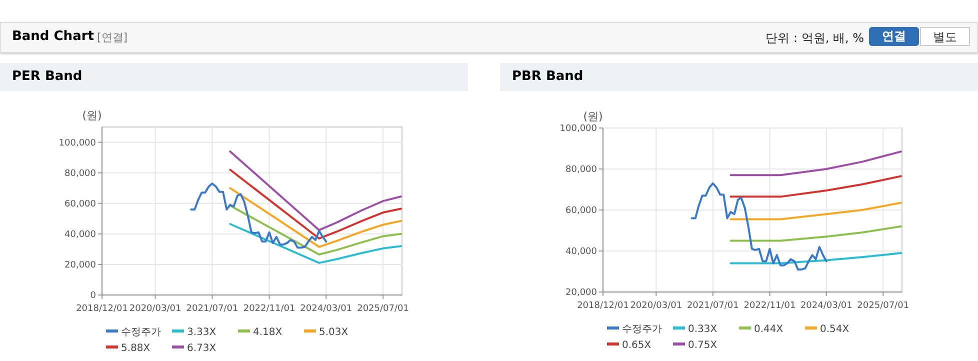 This screenshot has width=978, height=361. I want to click on legend-label: 3.33X, so click(201, 332).